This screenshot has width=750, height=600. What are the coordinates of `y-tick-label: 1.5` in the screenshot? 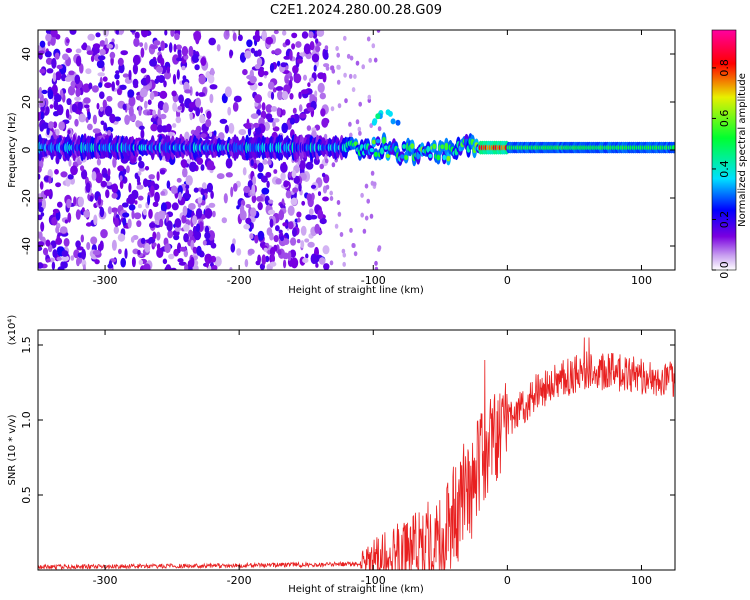 It's located at (26, 345).